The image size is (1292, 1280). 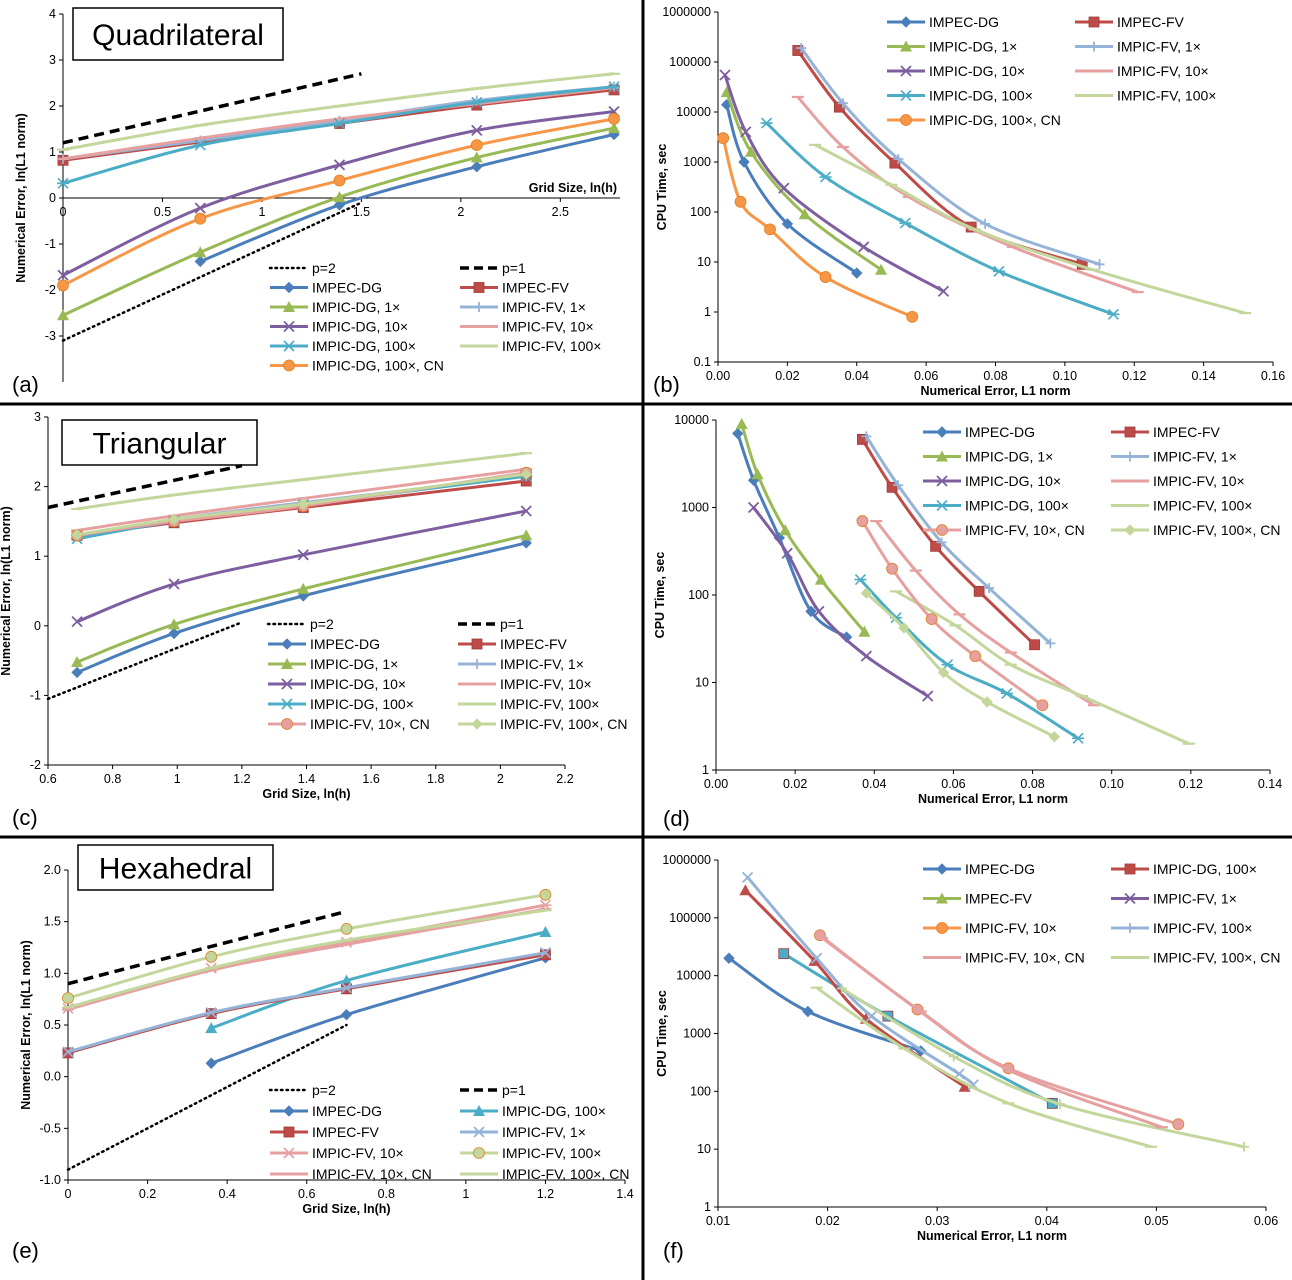 I want to click on x-tick-label: 0.02, so click(x=795, y=784).